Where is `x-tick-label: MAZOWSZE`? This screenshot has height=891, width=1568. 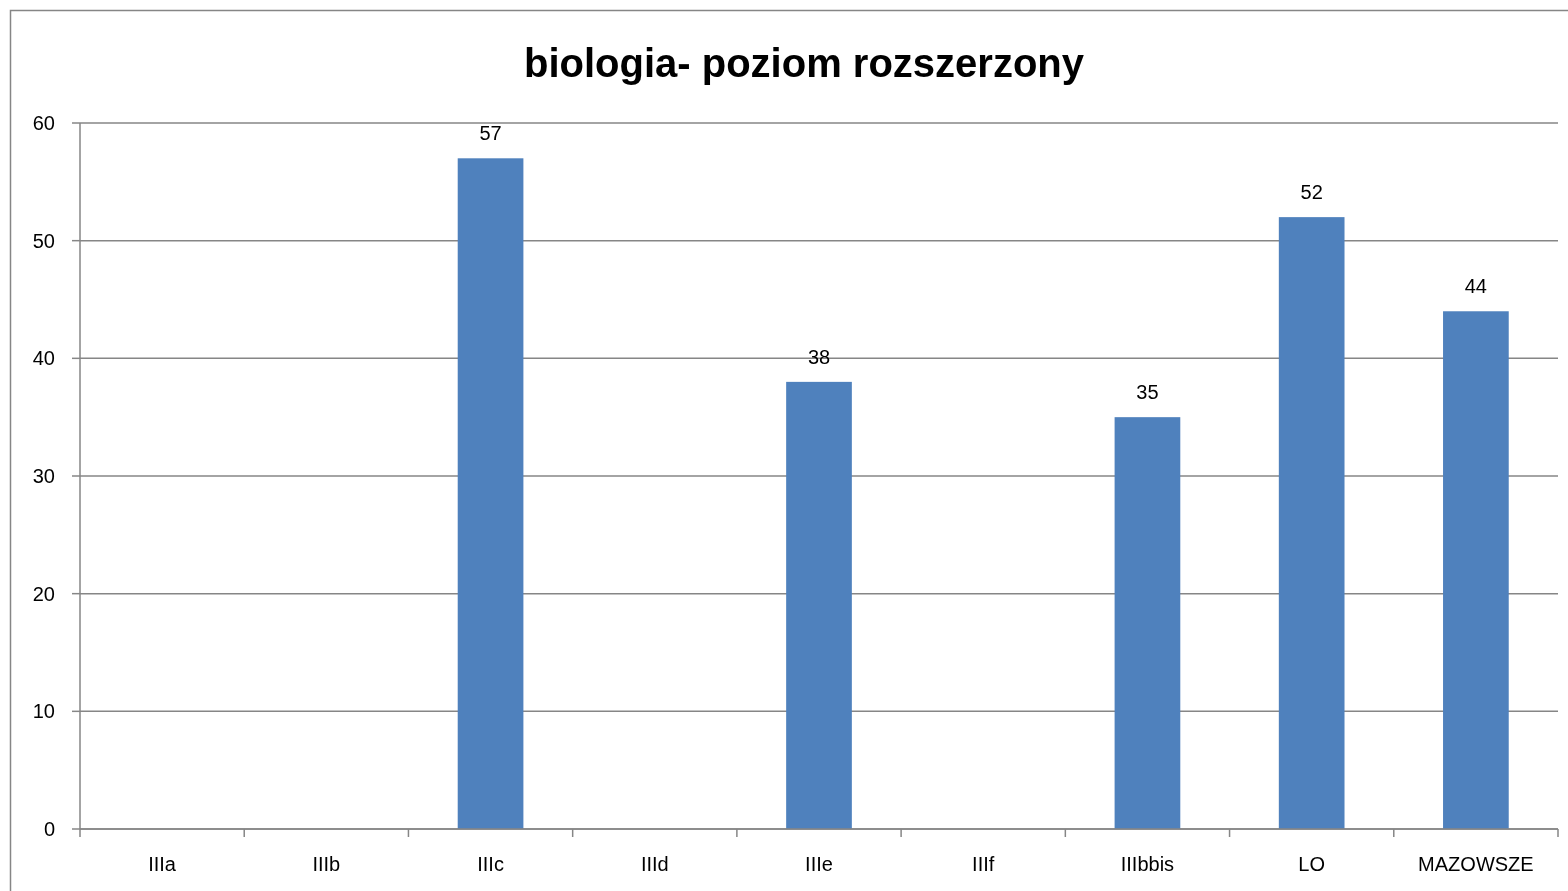
x-tick-label: MAZOWSZE is located at coordinates (1476, 864).